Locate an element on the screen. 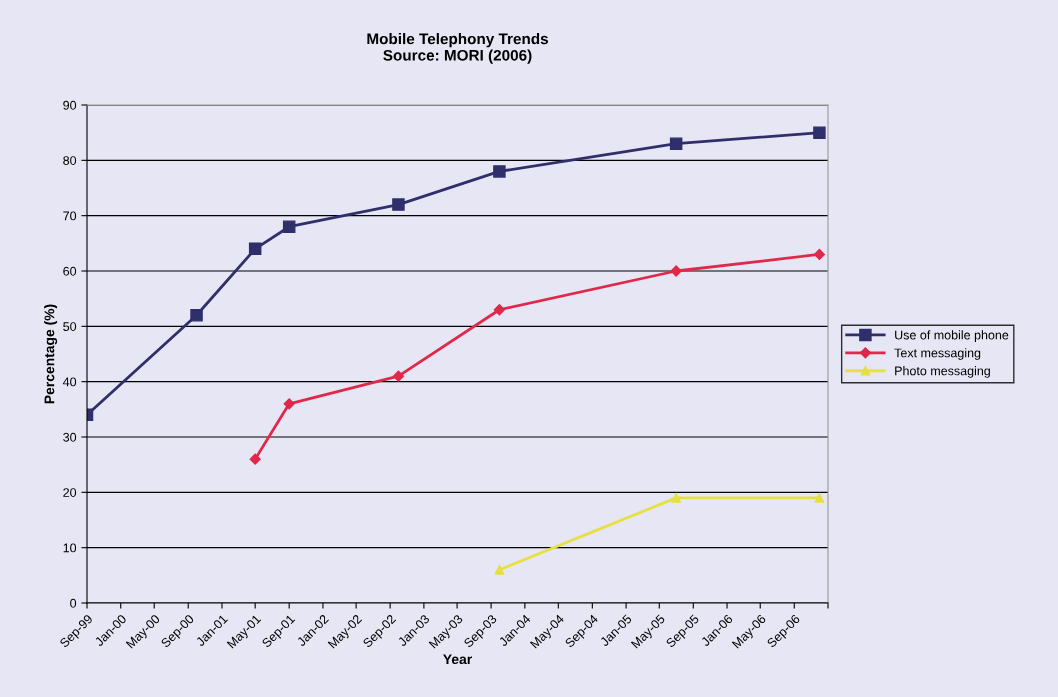  y-tick-label: 60 is located at coordinates (70, 271).